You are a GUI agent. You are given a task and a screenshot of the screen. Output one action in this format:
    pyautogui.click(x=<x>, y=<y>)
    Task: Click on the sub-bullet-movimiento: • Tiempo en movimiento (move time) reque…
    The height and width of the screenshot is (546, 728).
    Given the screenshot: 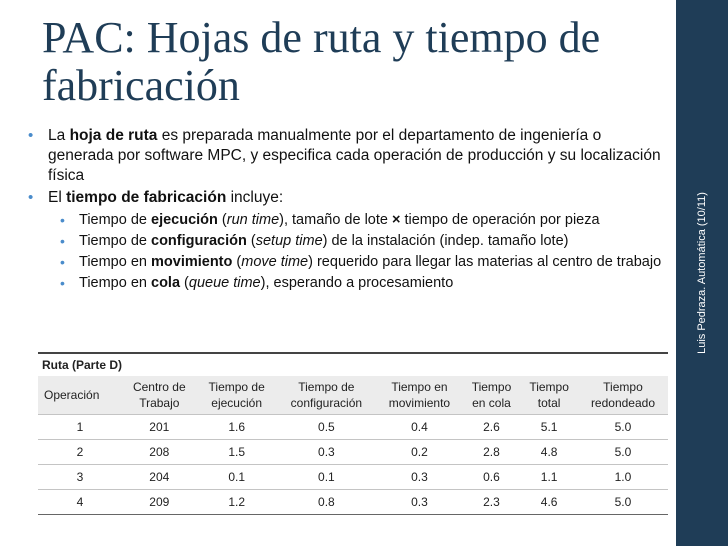 What is the action you would take?
    pyautogui.click(x=361, y=262)
    